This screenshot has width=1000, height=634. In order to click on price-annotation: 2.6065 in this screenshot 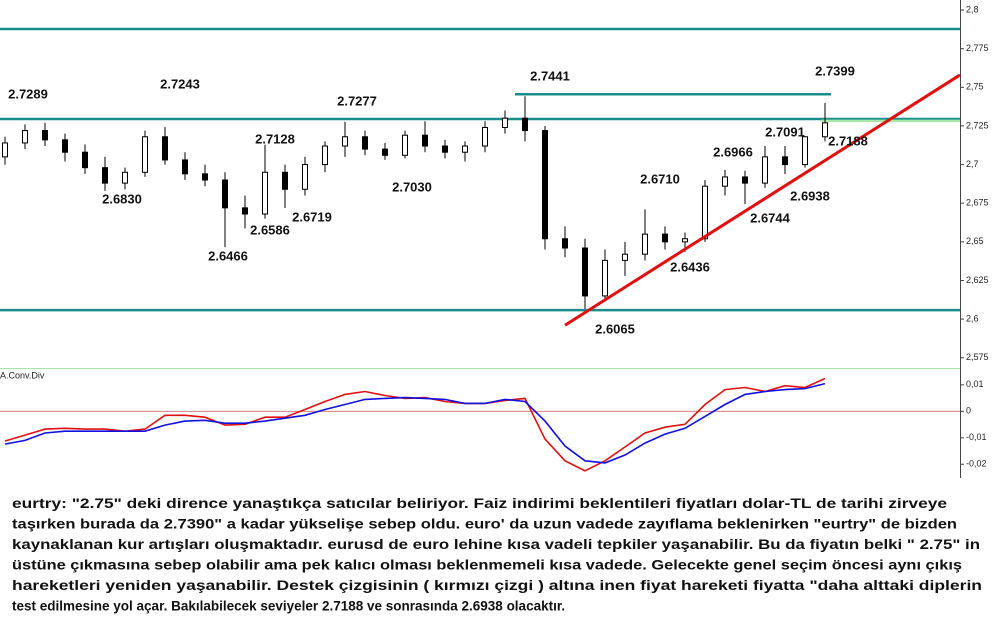, I will do `click(615, 328)`.